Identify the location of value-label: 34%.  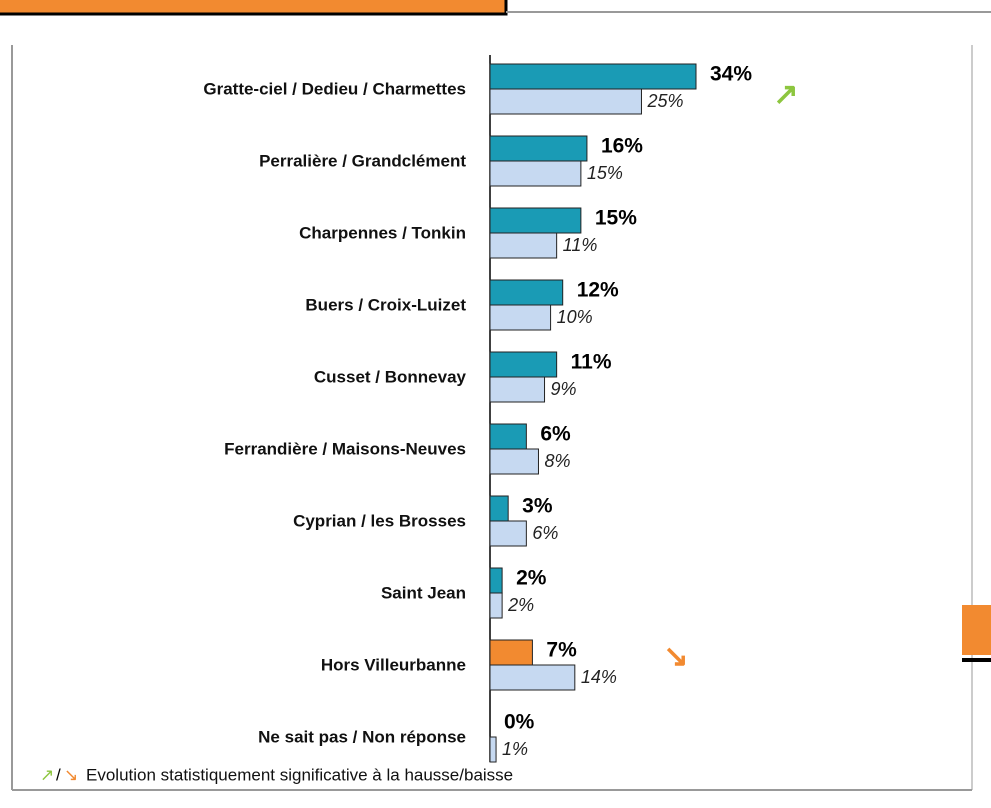
(731, 74).